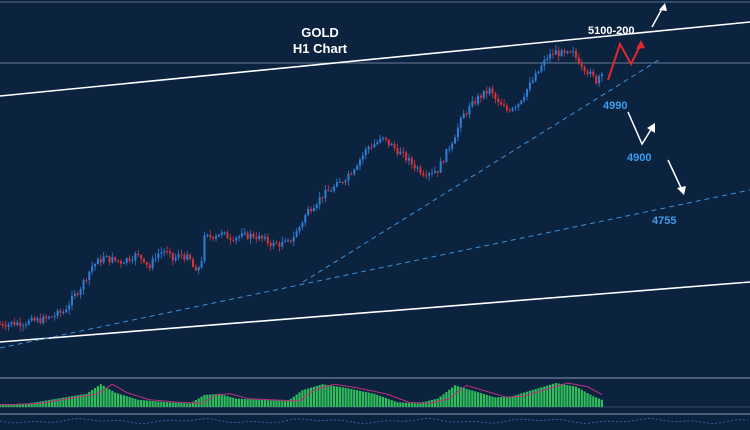 The image size is (750, 430). What do you see at coordinates (657, 17) in the screenshot?
I see `white-arrow-top-shaft` at bounding box center [657, 17].